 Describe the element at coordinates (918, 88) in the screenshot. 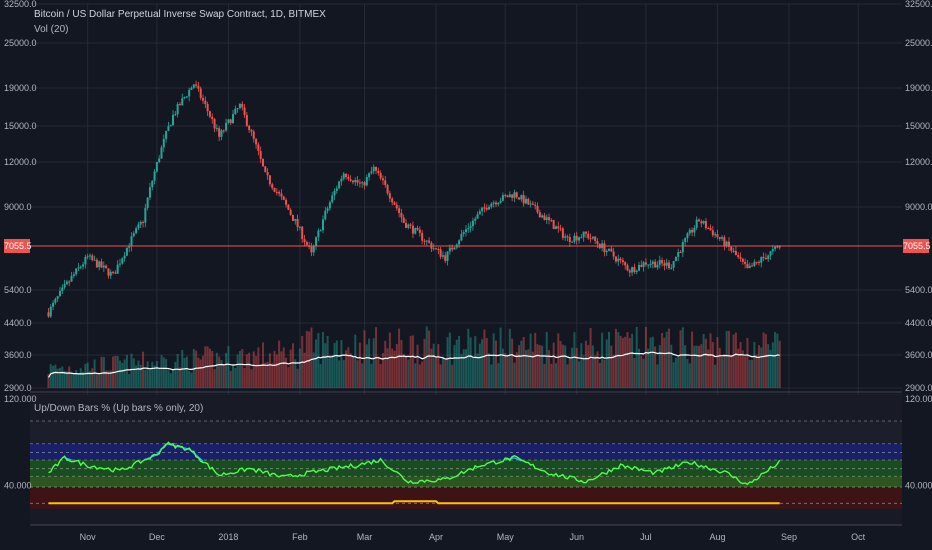

I see `price-axis-label-right: 19000.0` at that location.